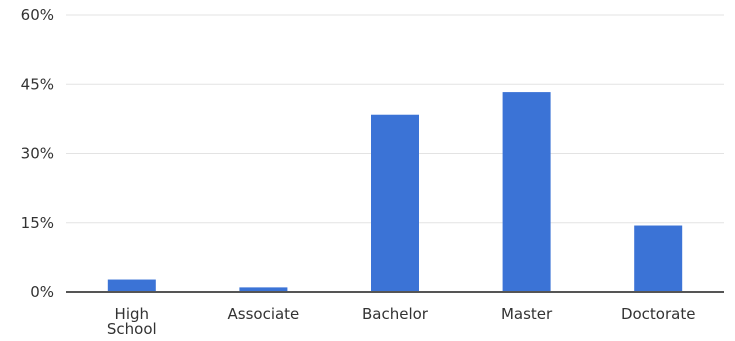  I want to click on x-tick-label: Associate, so click(264, 314).